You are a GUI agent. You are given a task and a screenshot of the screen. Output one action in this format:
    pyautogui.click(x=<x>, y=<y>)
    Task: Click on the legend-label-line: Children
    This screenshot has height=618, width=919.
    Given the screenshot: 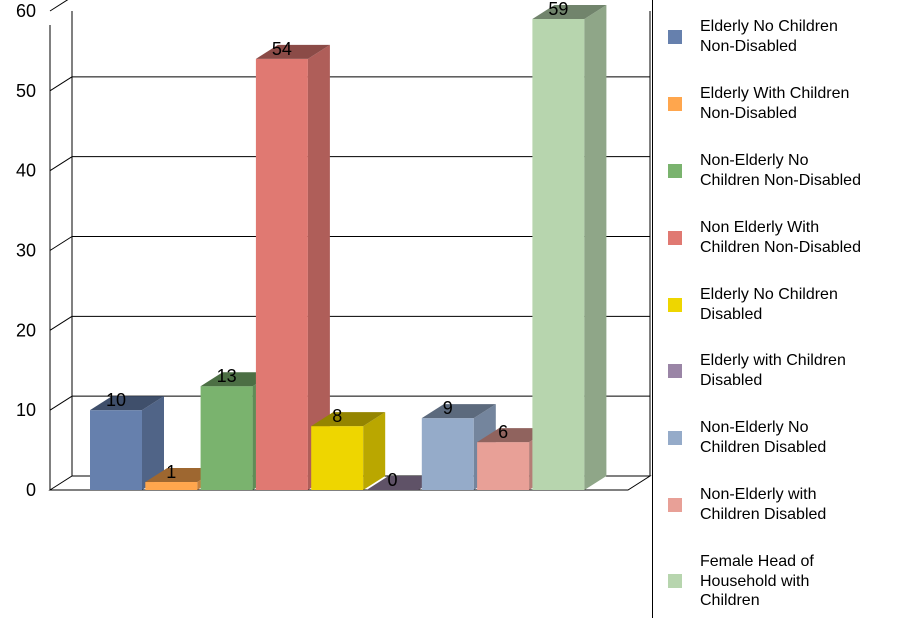 What is the action you would take?
    pyautogui.click(x=730, y=600)
    